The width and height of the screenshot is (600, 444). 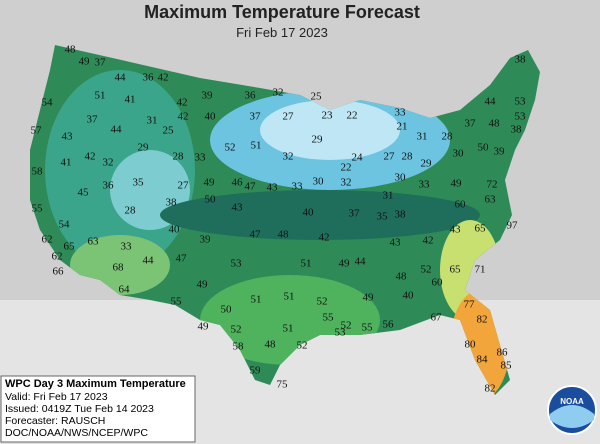 What do you see at coordinates (390, 157) in the screenshot?
I see `temperature: 27` at bounding box center [390, 157].